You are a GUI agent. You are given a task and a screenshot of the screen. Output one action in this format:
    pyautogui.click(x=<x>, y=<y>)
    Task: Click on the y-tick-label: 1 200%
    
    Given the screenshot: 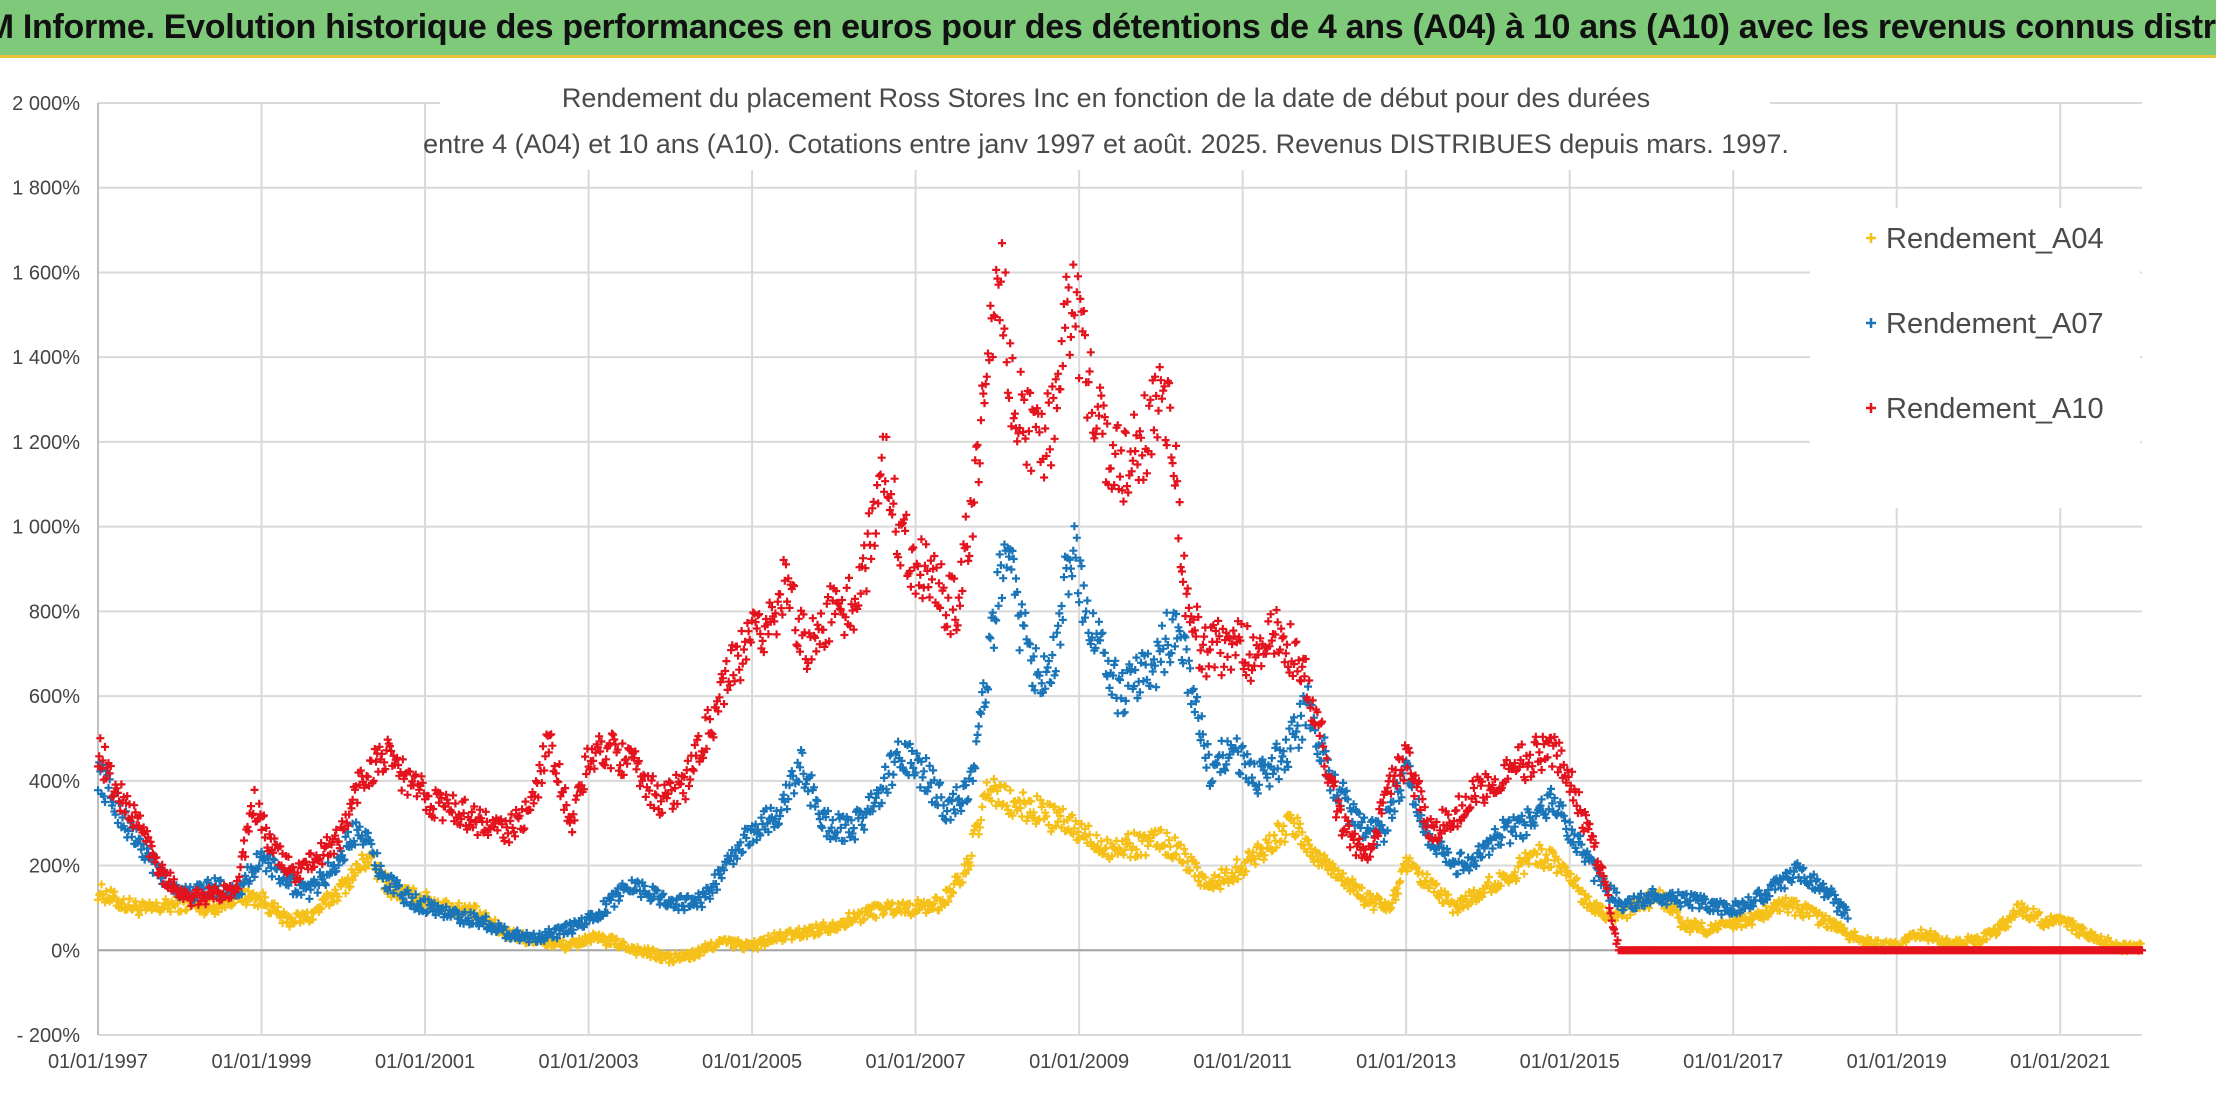 What is the action you would take?
    pyautogui.click(x=46, y=443)
    